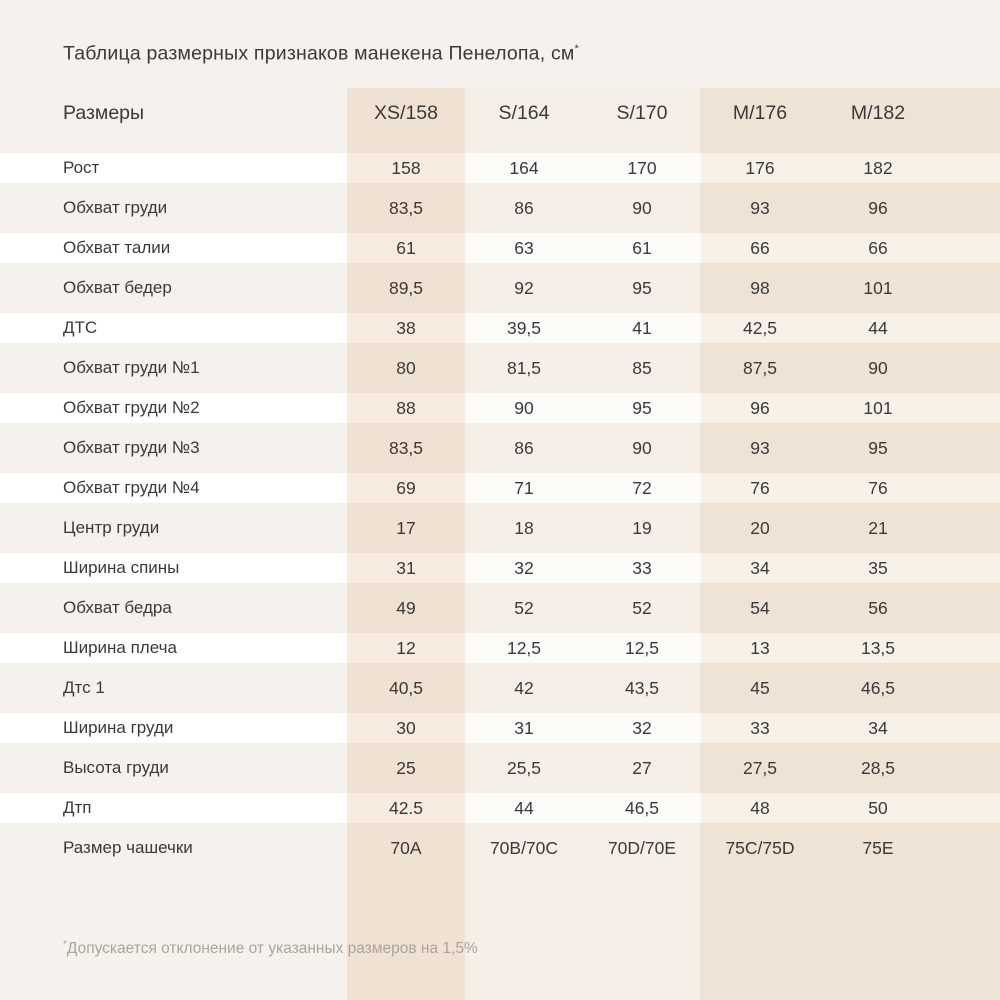 The height and width of the screenshot is (1000, 1000). Describe the element at coordinates (642, 847) in the screenshot. I see `cell-value: 70D/70E` at that location.